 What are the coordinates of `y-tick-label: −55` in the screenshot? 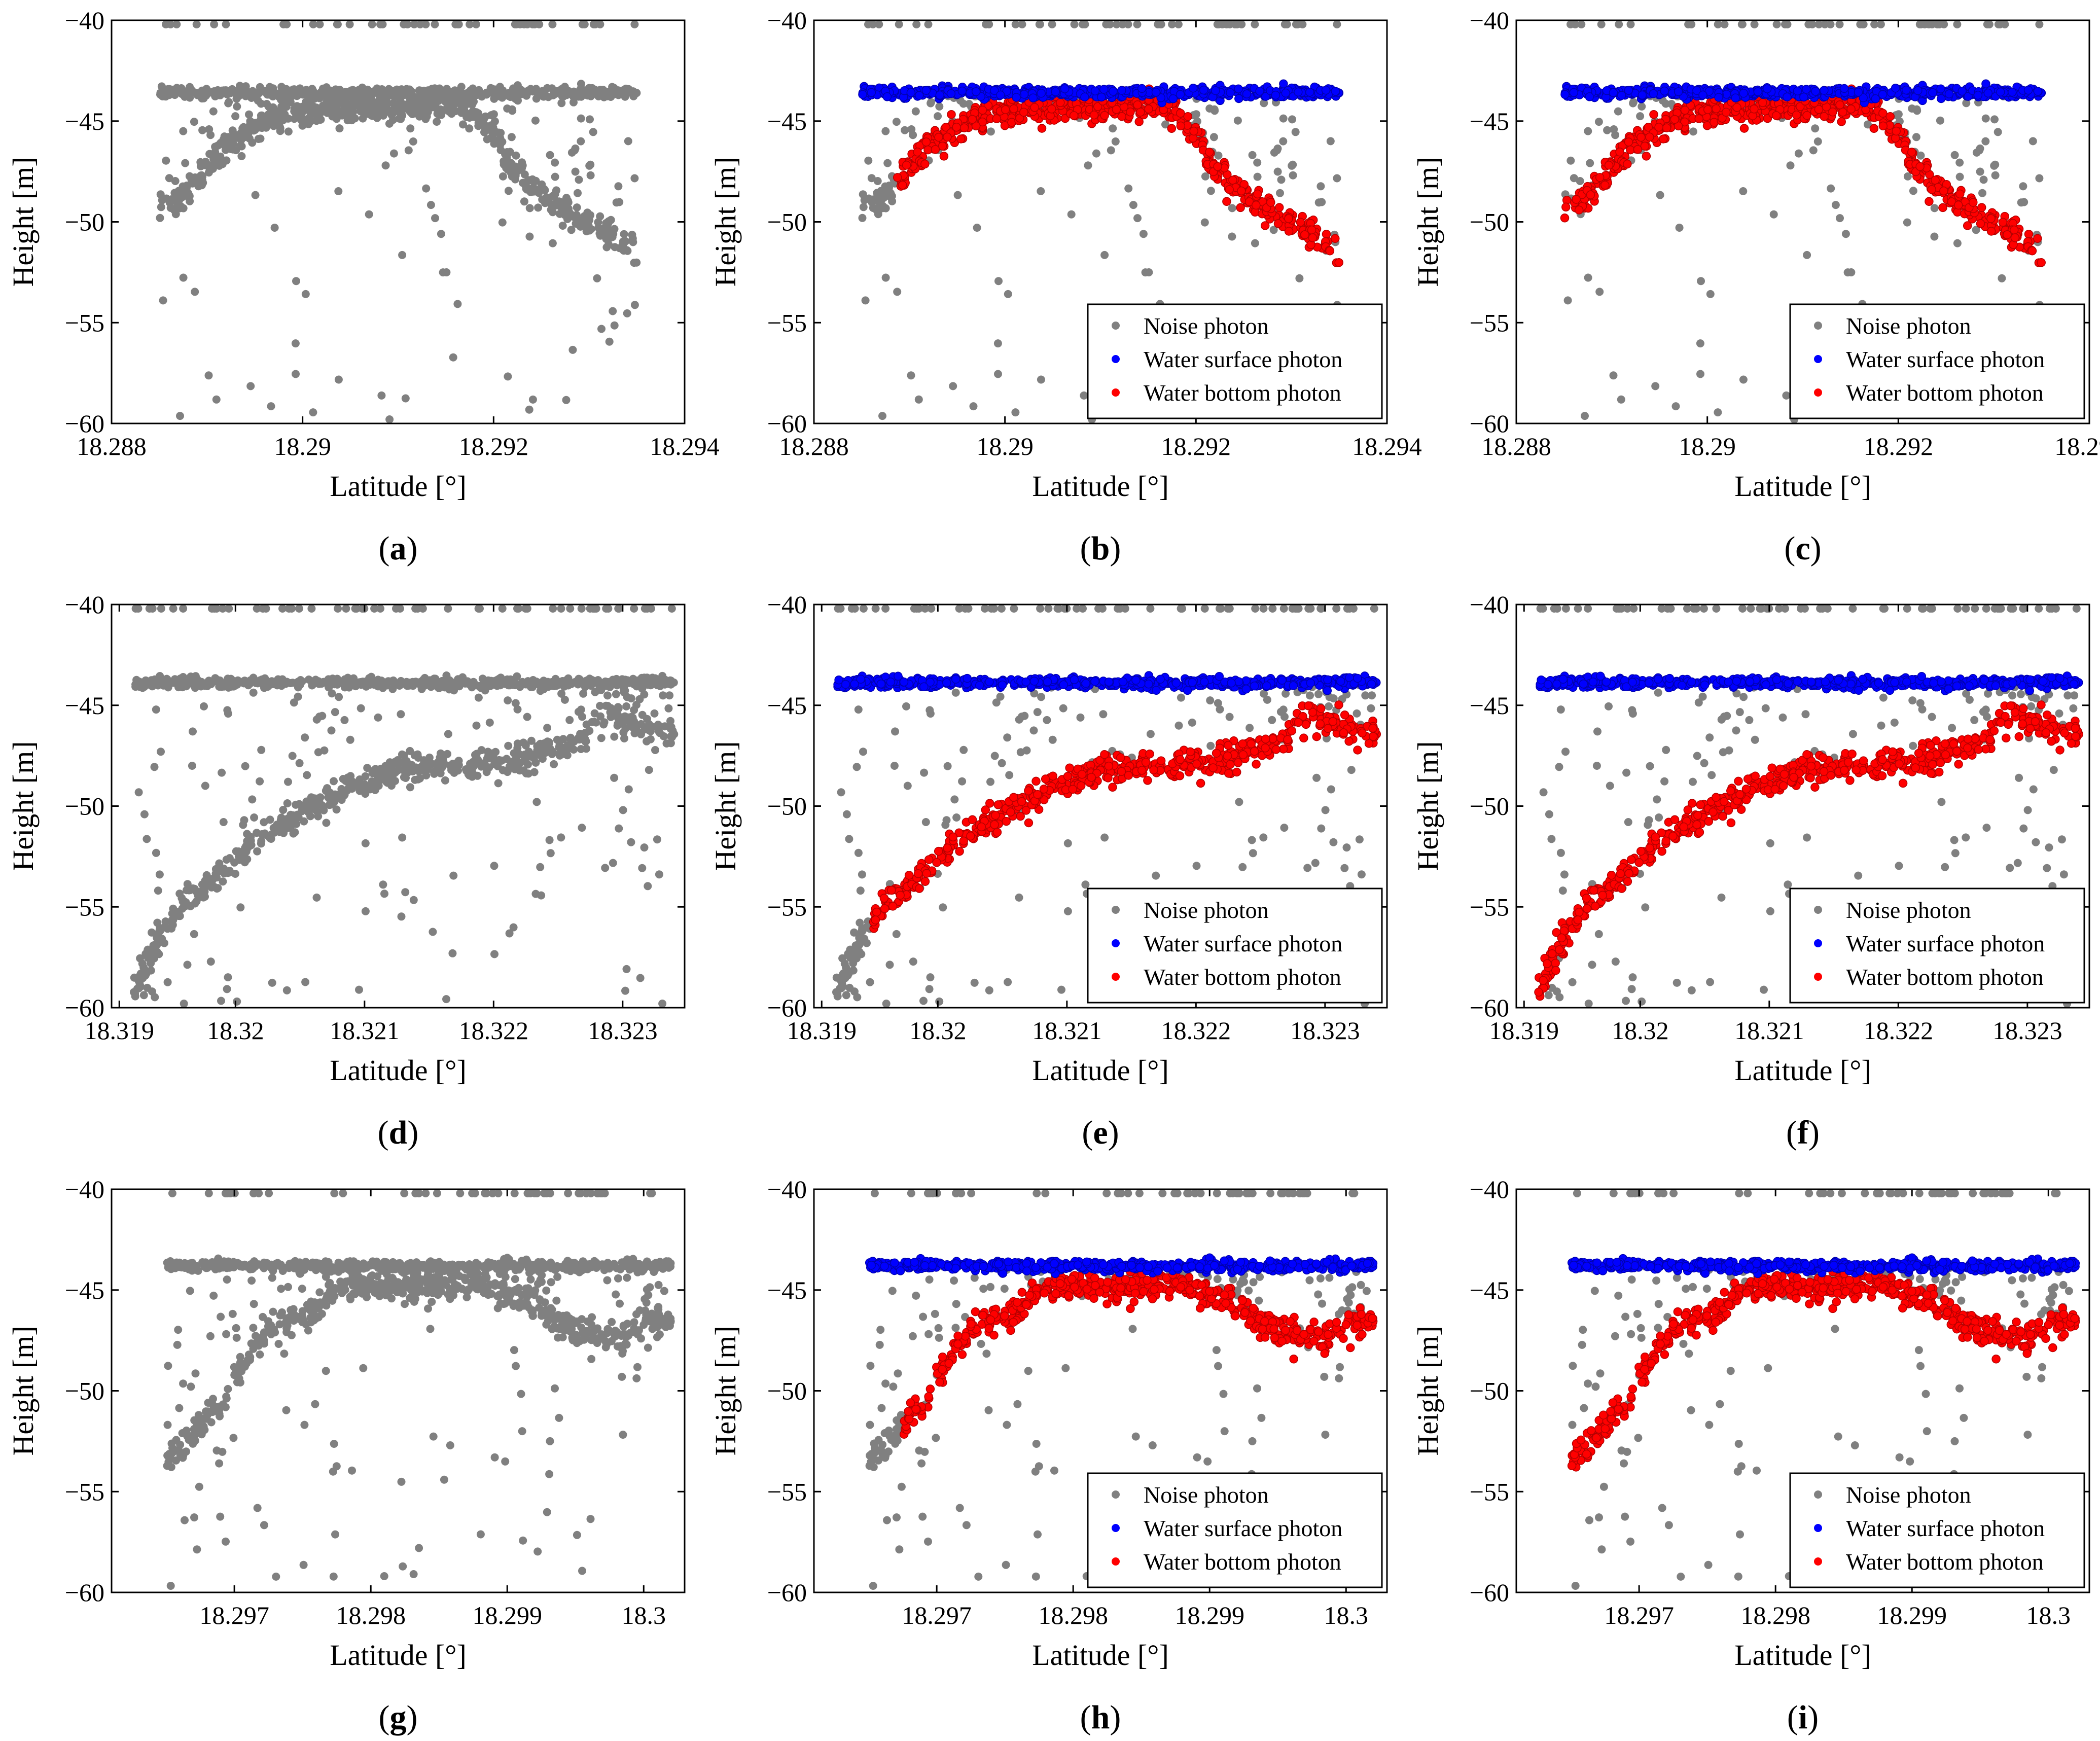 It's located at (787, 323).